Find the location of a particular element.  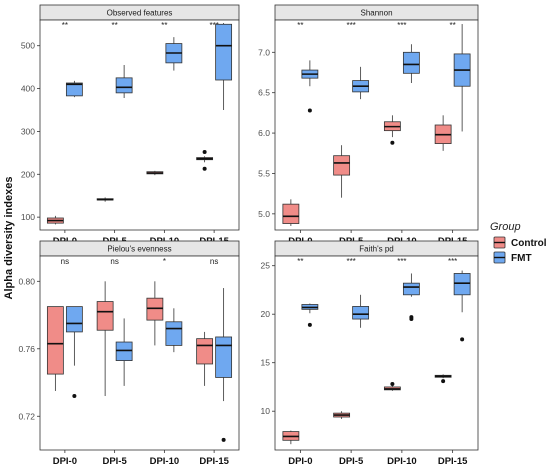

shannon-y-tick-label: 5.0 is located at coordinates (264, 214).